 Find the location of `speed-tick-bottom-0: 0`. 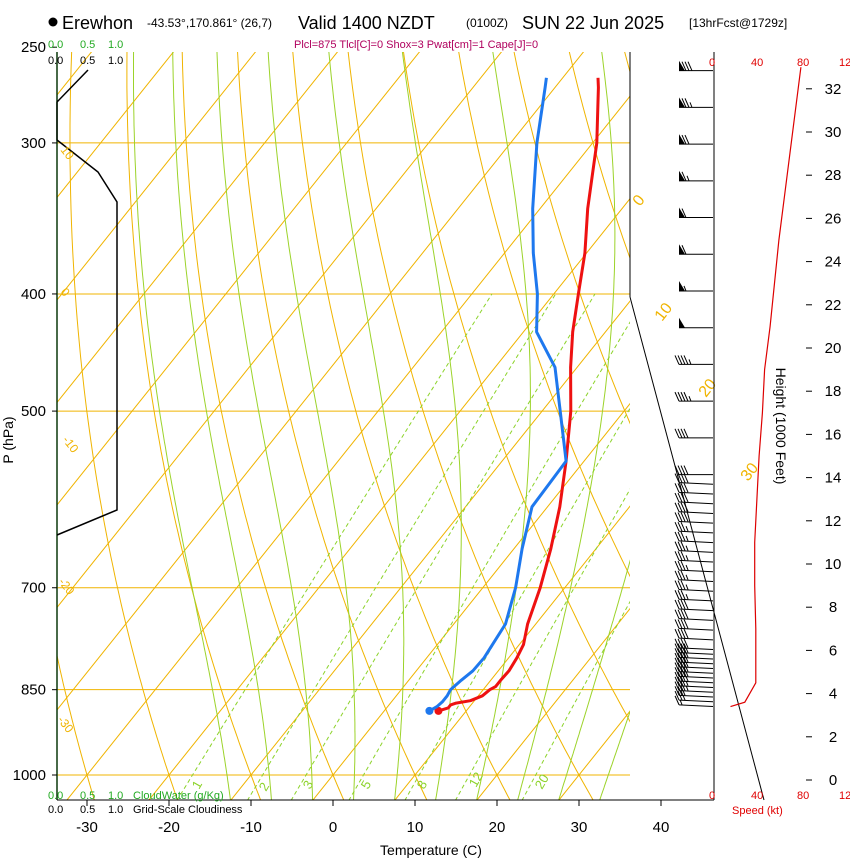

speed-tick-bottom-0: 0 is located at coordinates (712, 796).